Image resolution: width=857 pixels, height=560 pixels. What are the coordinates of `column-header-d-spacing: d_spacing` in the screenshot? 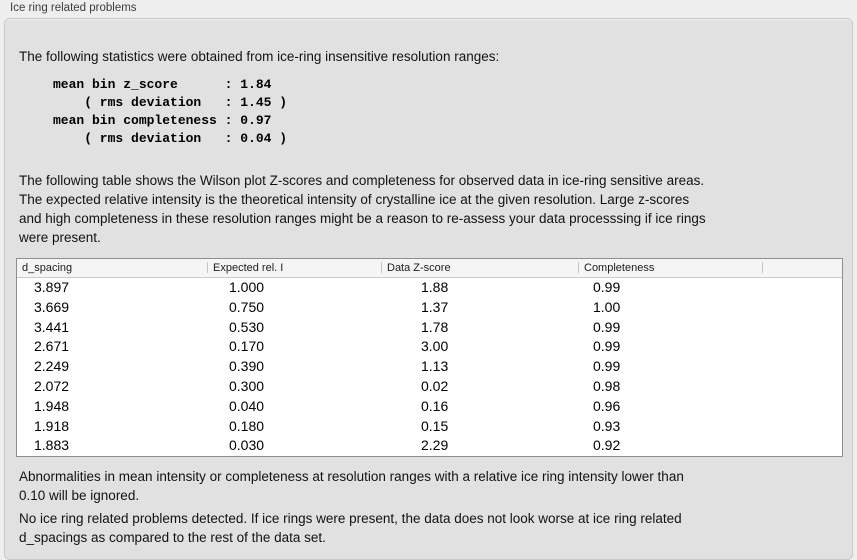 It's located at (112, 268).